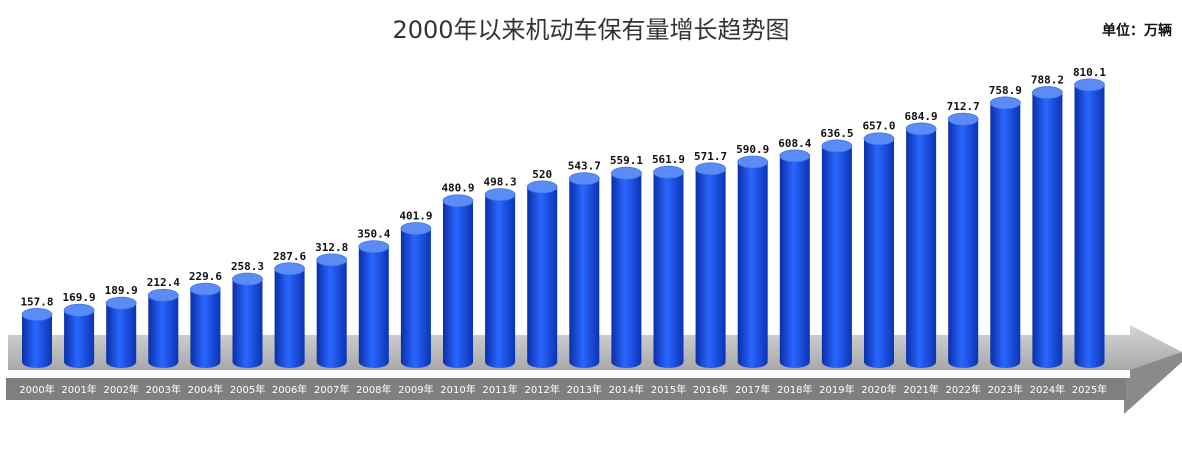 This screenshot has width=1182, height=465. Describe the element at coordinates (289, 389) in the screenshot. I see `x-tick-label: 2006年` at that location.